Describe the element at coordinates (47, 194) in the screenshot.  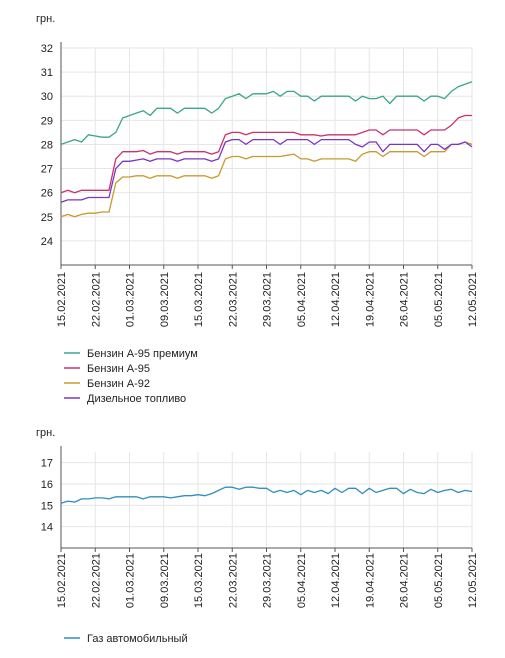
I see `y-tick-label: 26` at that location.